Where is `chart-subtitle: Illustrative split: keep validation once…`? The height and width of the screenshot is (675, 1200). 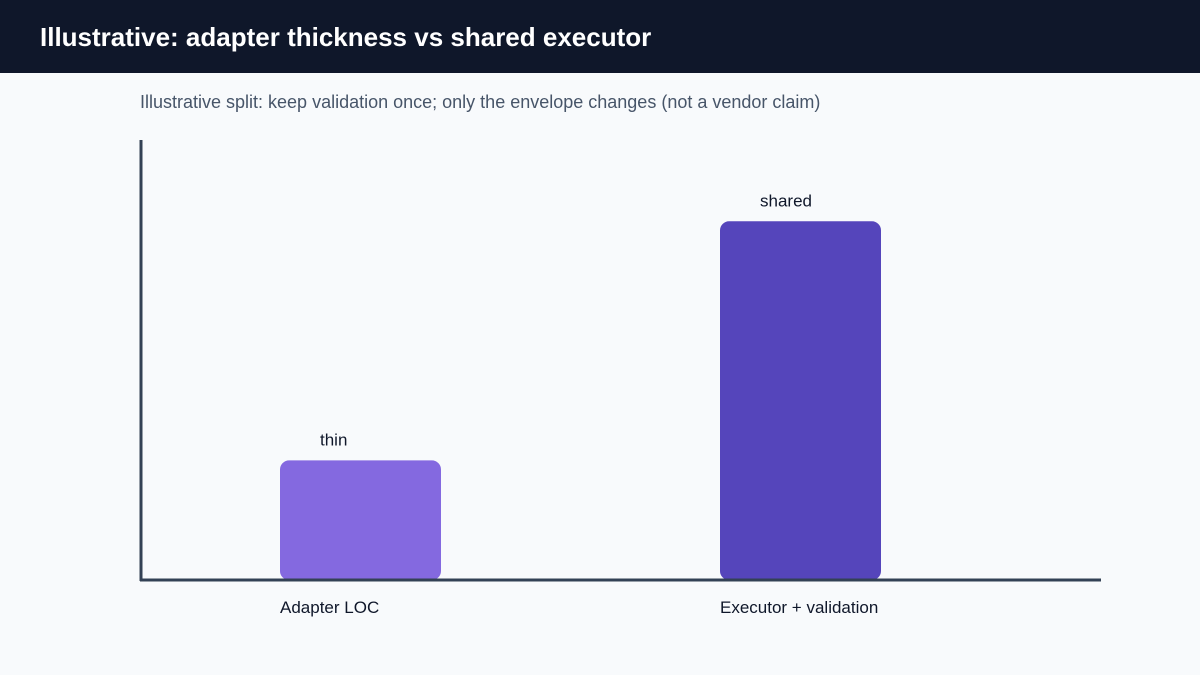
chart-subtitle: Illustrative split: keep validation once… is located at coordinates (480, 102).